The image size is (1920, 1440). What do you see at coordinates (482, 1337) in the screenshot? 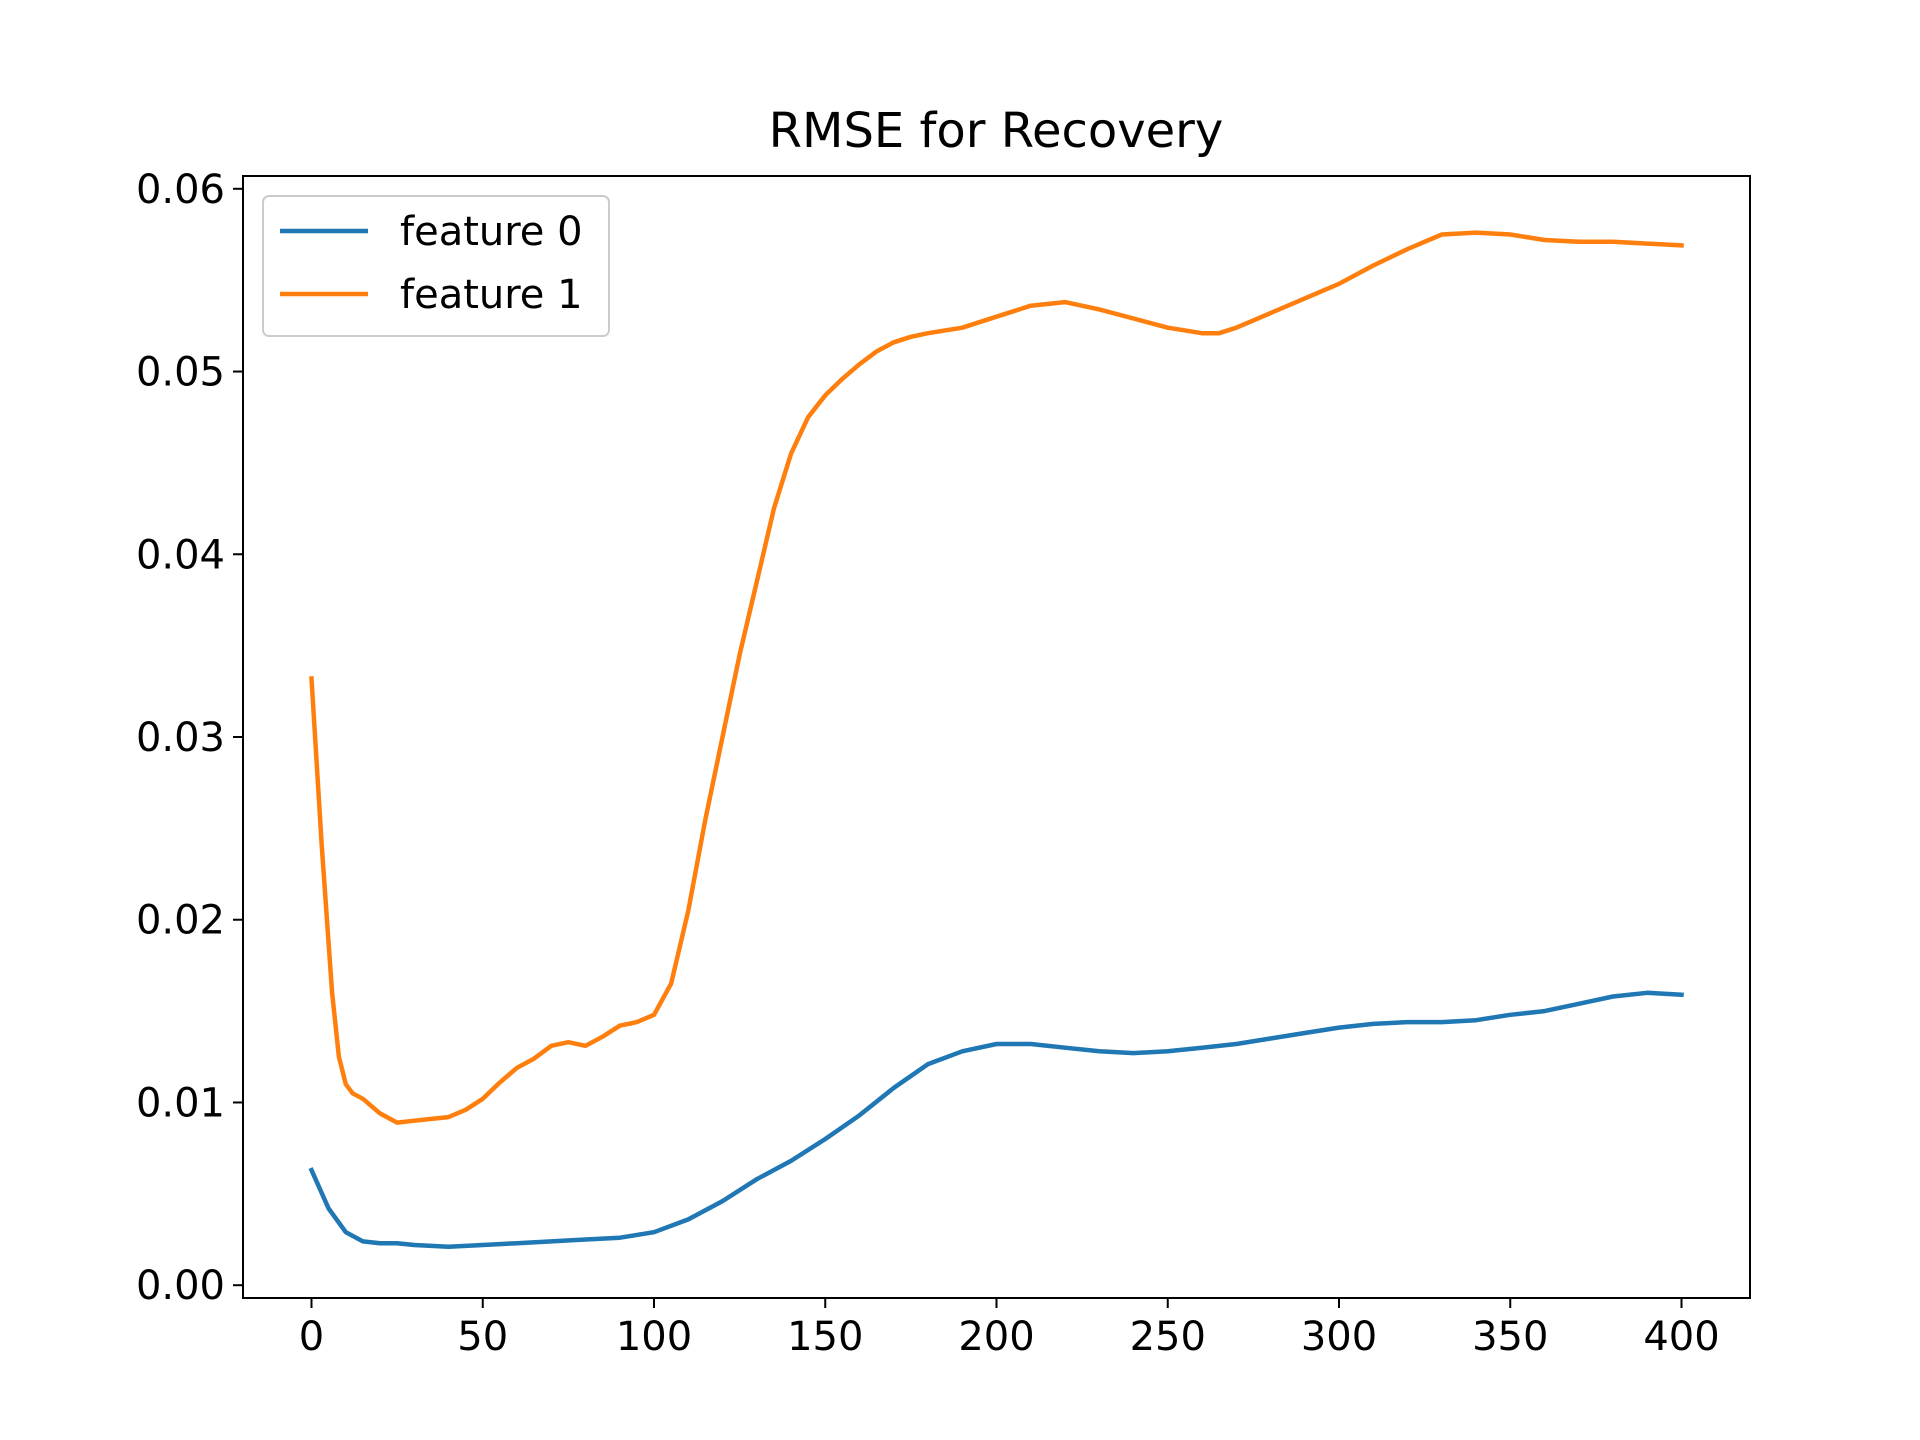
I see `x-tick-label: 50` at bounding box center [482, 1337].